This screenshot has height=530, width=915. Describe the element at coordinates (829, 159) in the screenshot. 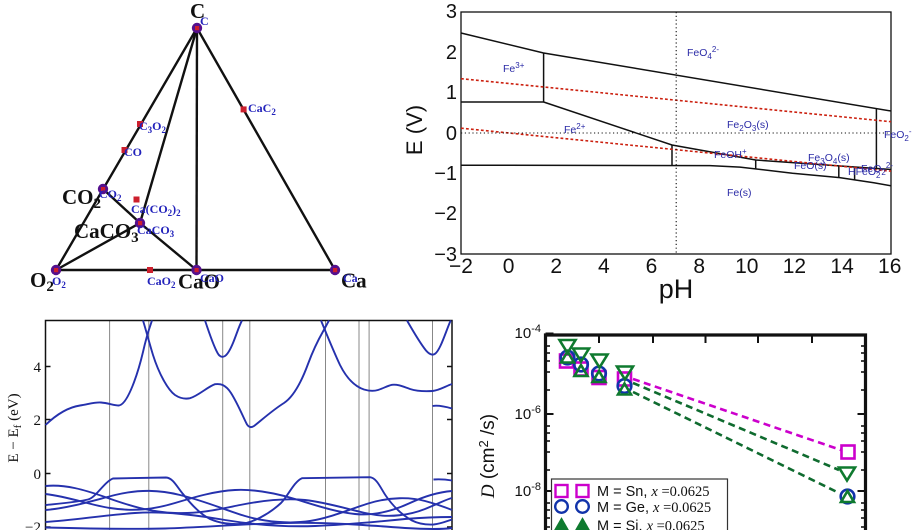

I see `svg-text: Fe3O4(s)` at that location.